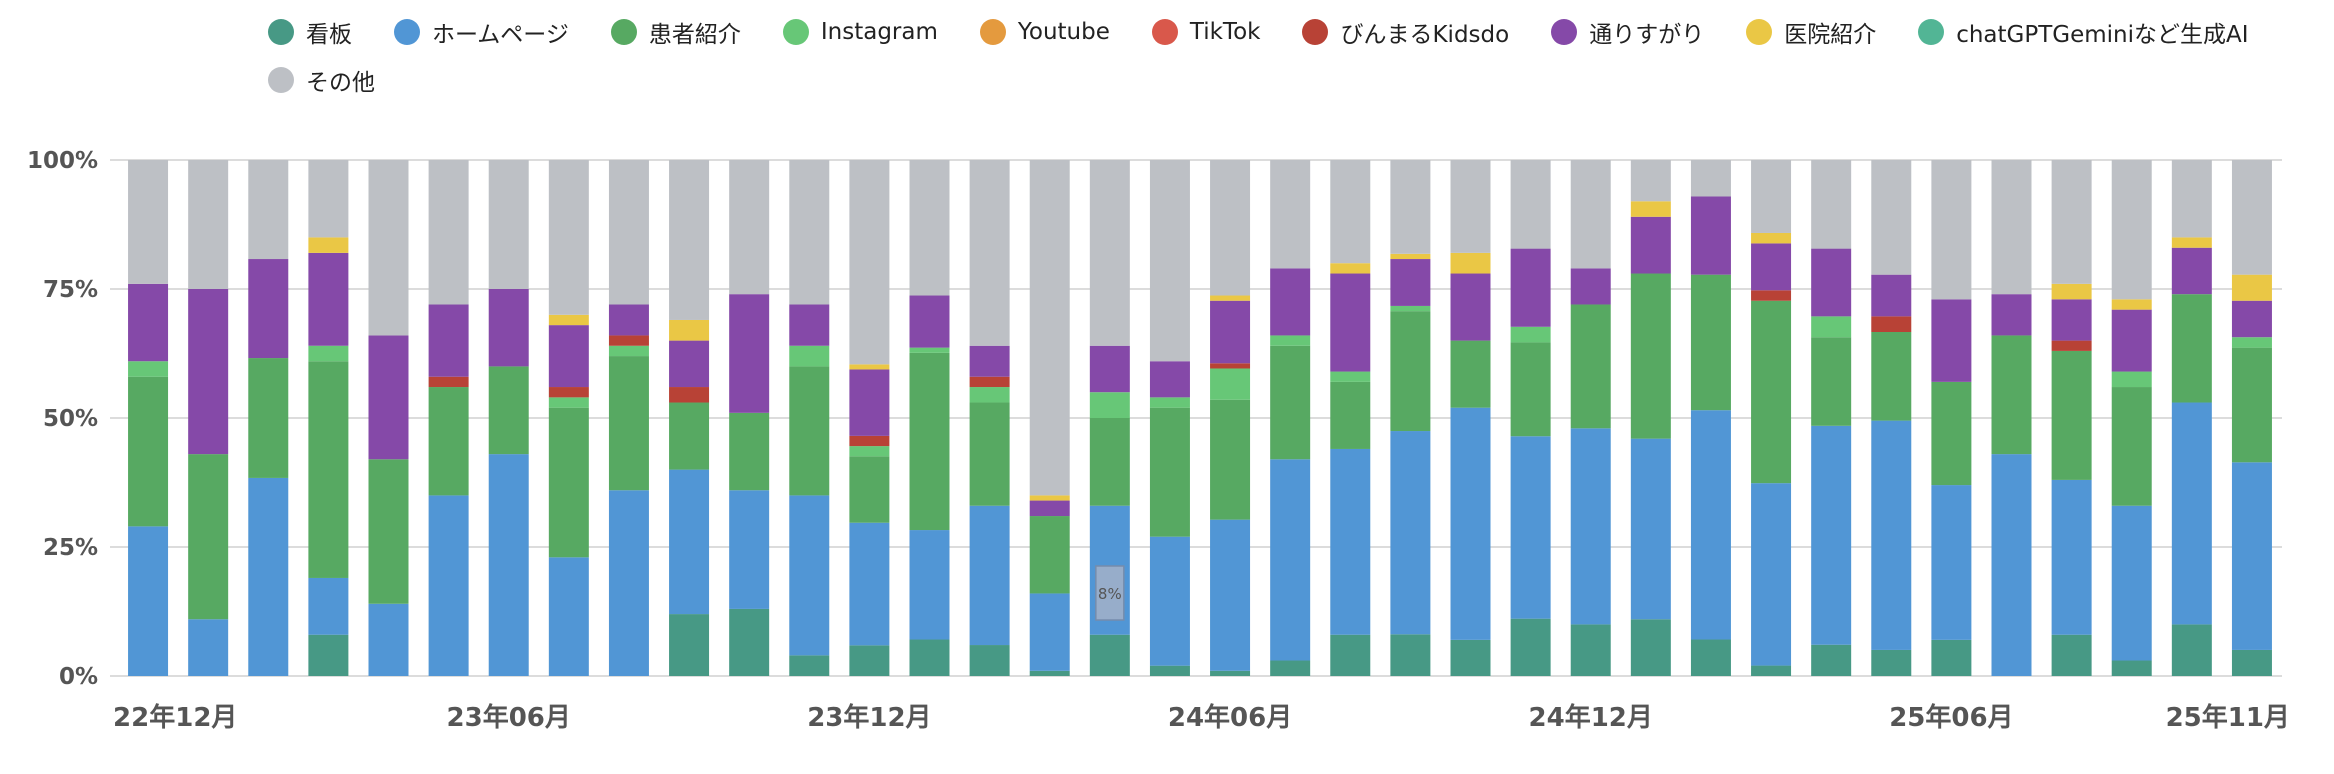 The width and height of the screenshot is (2334, 774). What do you see at coordinates (1044, 32) in the screenshot?
I see `legend-item: Youtube` at bounding box center [1044, 32].